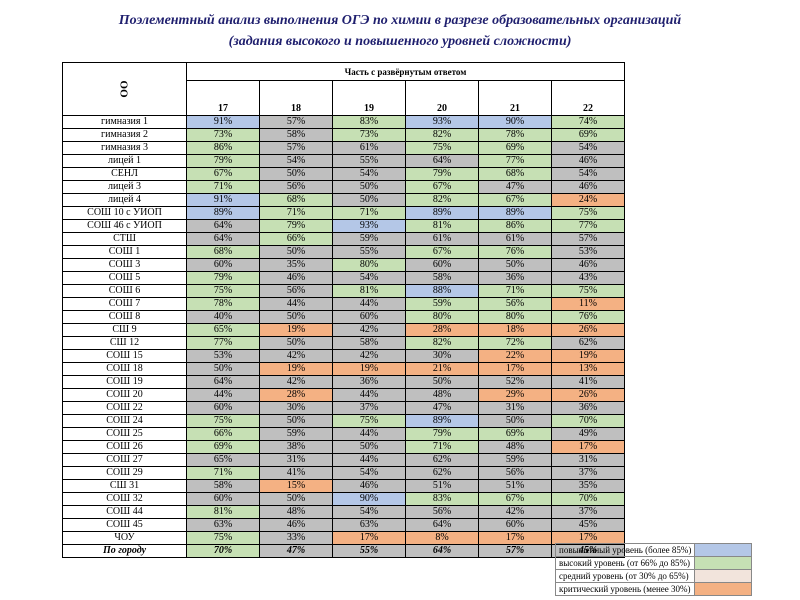 Image resolution: width=800 pixels, height=600 pixels. Describe the element at coordinates (515, 369) in the screenshot. I see `result-cell: 17%` at that location.